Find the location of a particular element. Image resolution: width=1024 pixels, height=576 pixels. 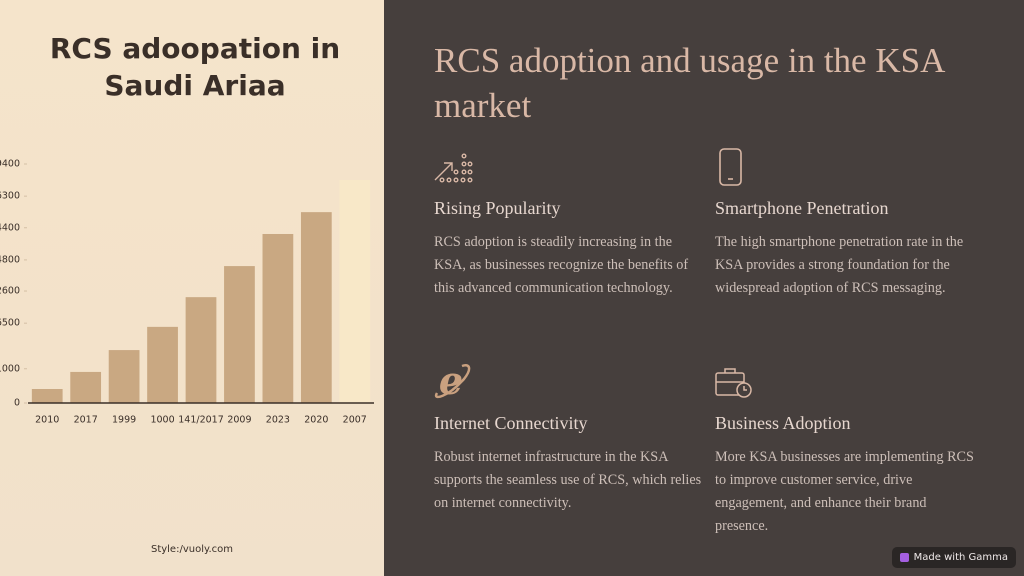

y-tick-label: 2600 is located at coordinates (10, 291).